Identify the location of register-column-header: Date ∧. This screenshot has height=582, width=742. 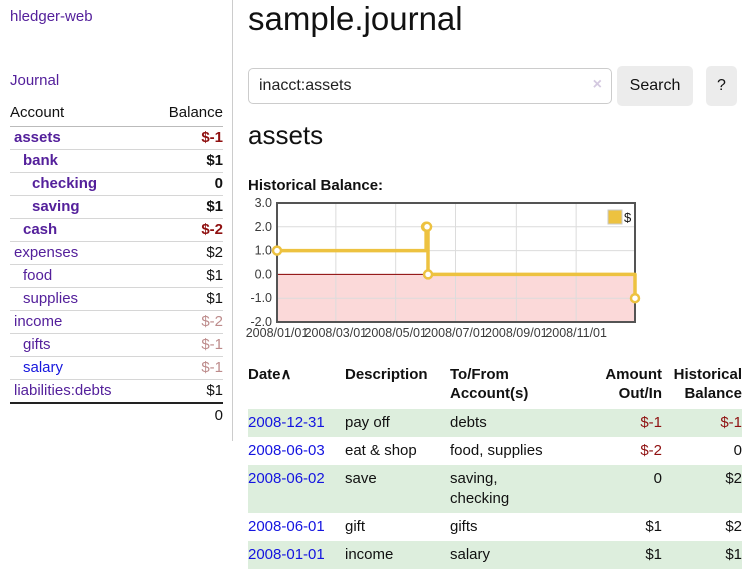
(296, 384).